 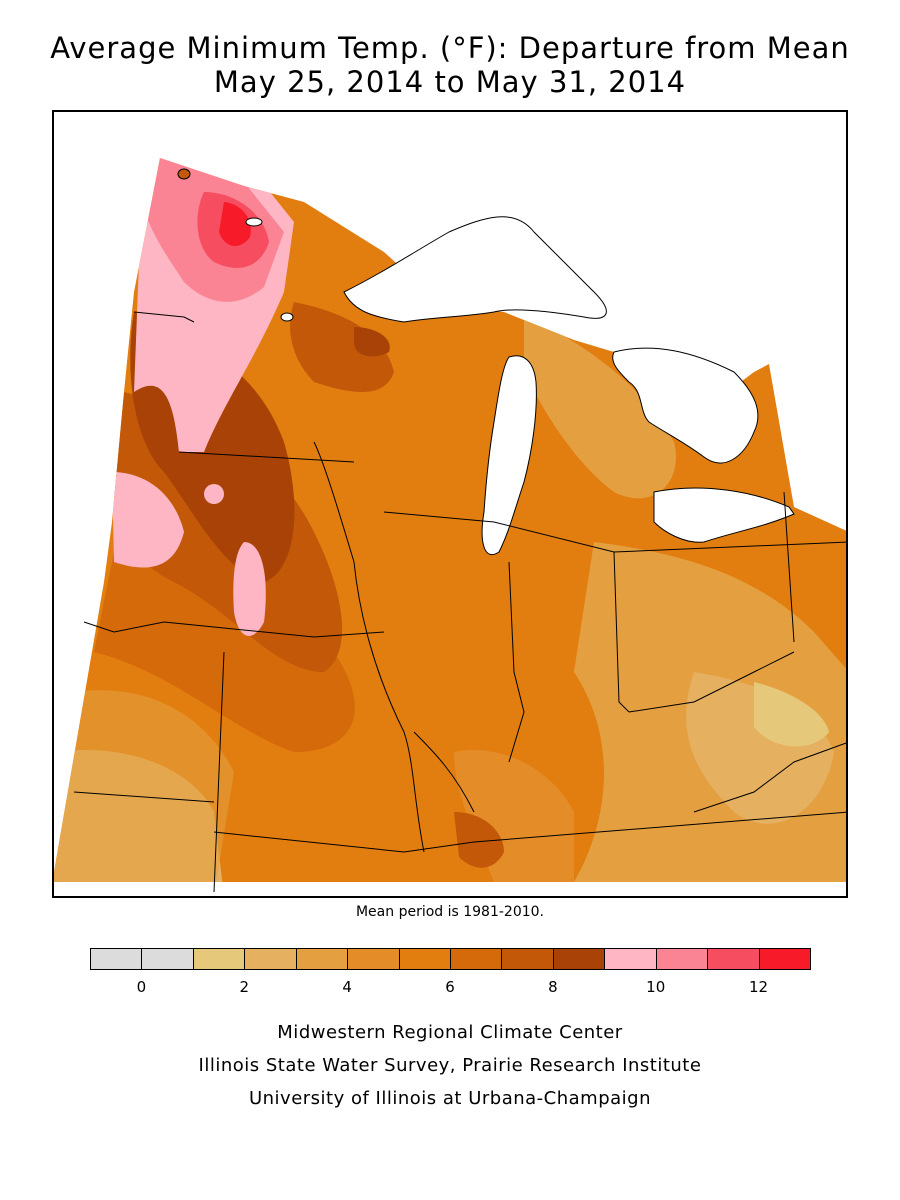 What do you see at coordinates (141, 987) in the screenshot?
I see `legend-tick-label: 0` at bounding box center [141, 987].